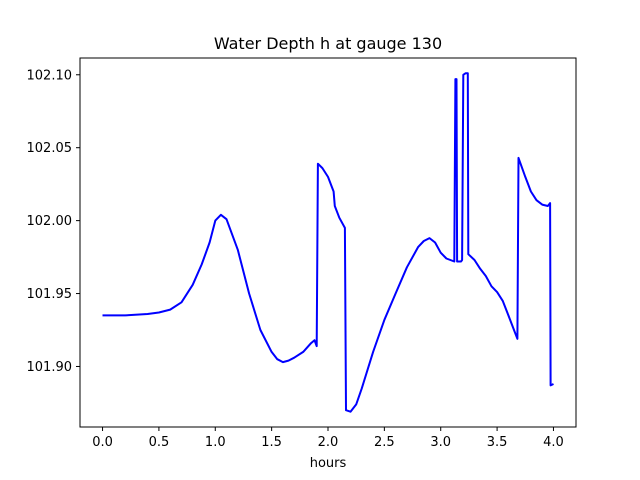 The image size is (640, 480). I want to click on x-tick-label: 0.5, so click(159, 442).